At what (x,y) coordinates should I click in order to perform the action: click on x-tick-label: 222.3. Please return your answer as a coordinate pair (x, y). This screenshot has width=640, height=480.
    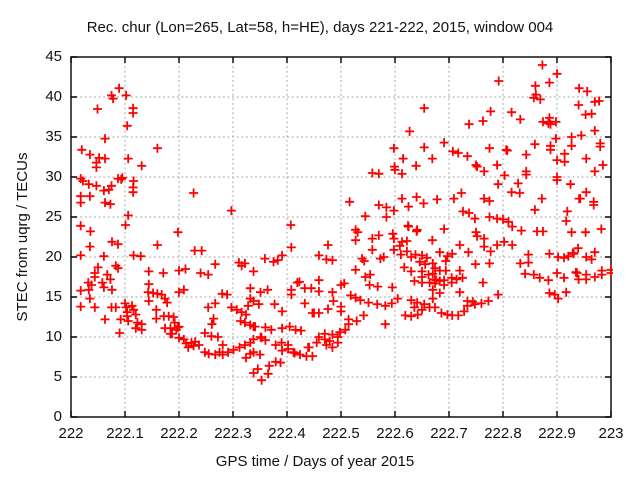
    Looking at the image, I should click on (233, 433).